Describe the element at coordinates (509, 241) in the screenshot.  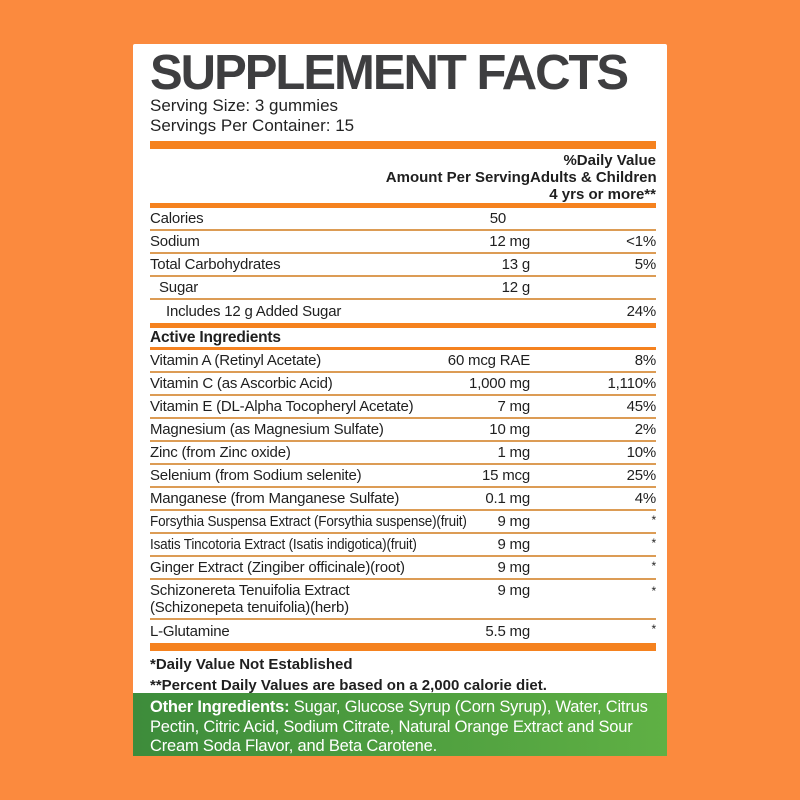
I see `row-amount: 12 mg` at that location.